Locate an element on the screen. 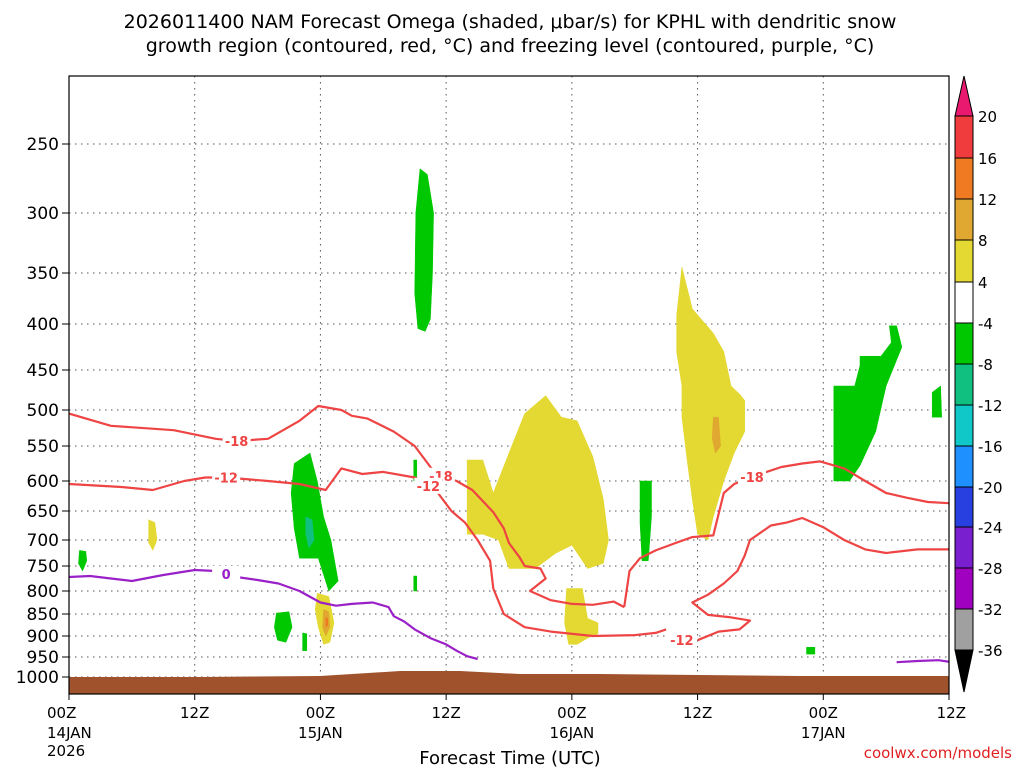  x-tick-date-6: 17JAN is located at coordinates (823, 733).